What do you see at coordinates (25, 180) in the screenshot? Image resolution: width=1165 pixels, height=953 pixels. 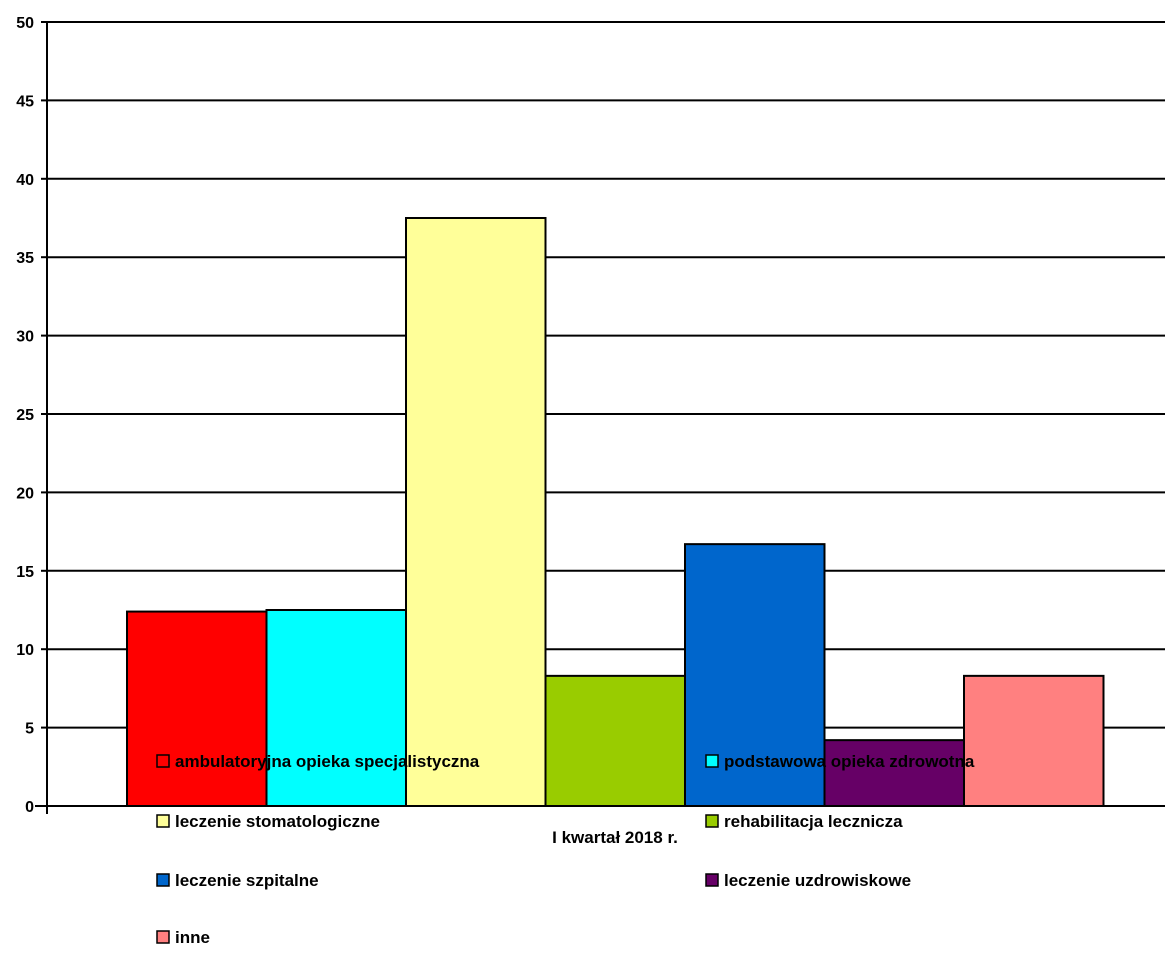 I see `y-tick-label: 40` at bounding box center [25, 180].